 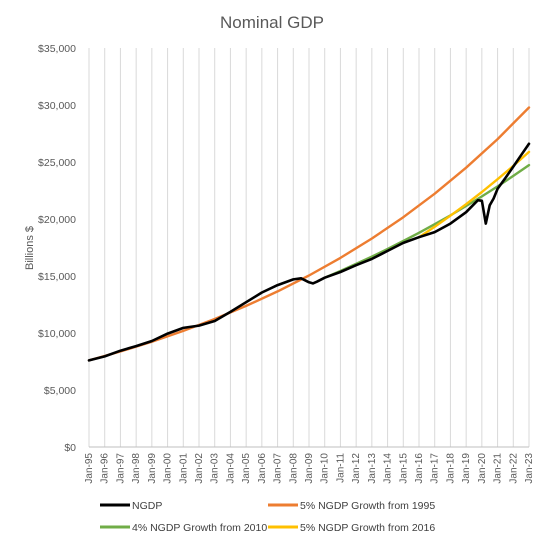 What do you see at coordinates (482, 468) in the screenshot?
I see `x-tick-label: Jan-20` at bounding box center [482, 468].